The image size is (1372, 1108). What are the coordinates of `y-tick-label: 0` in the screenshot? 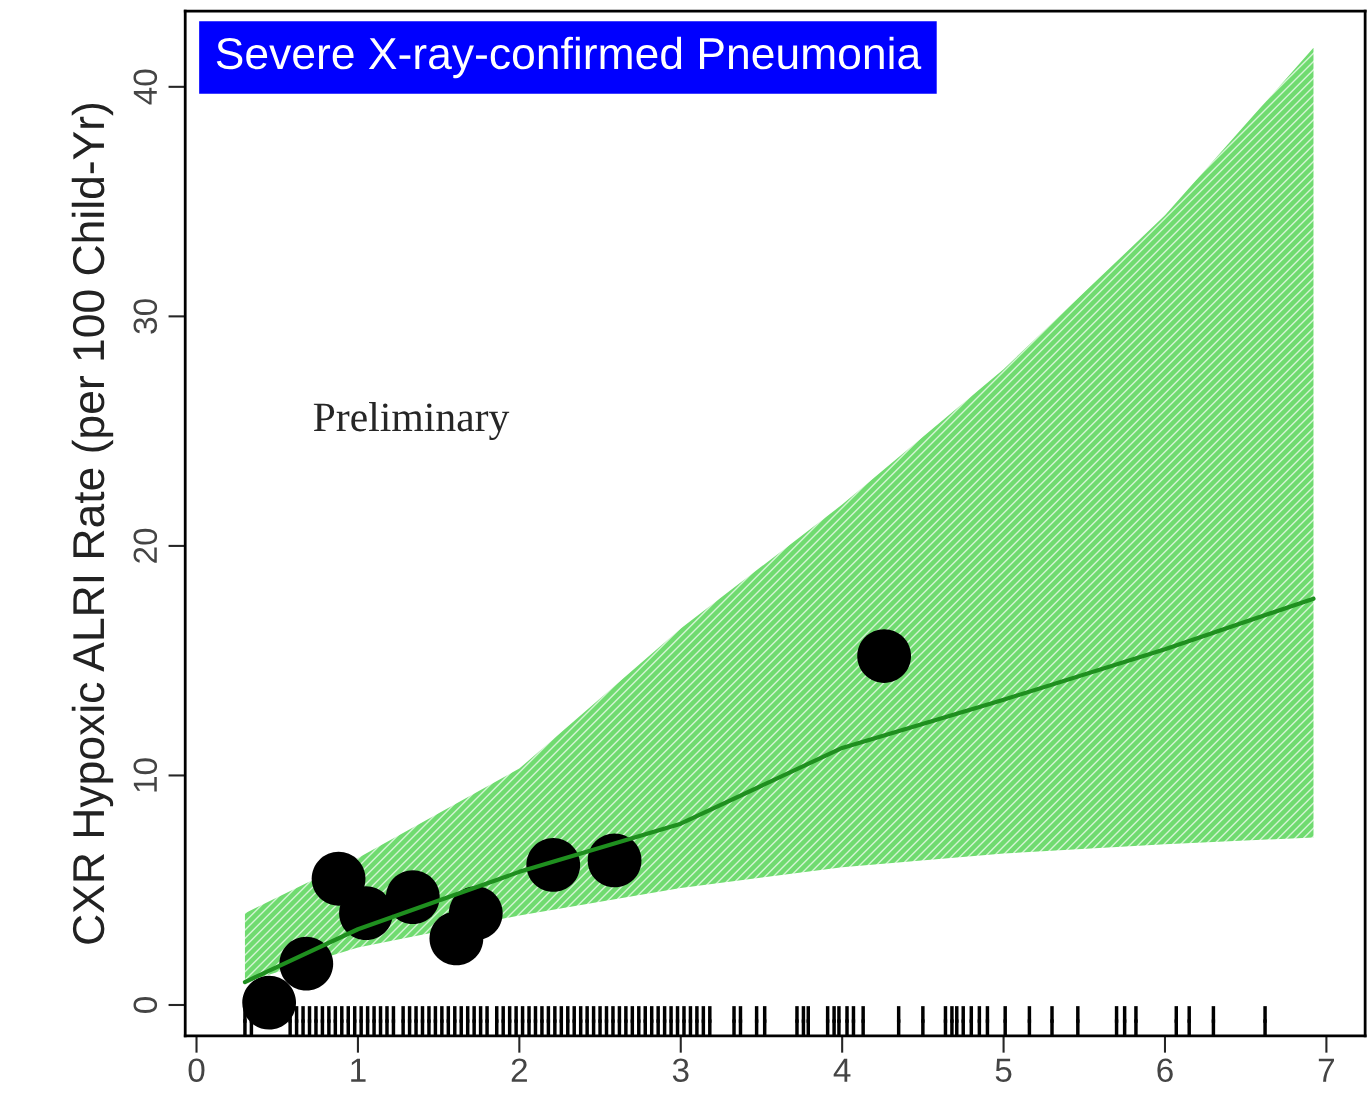 It's located at (145, 1005).